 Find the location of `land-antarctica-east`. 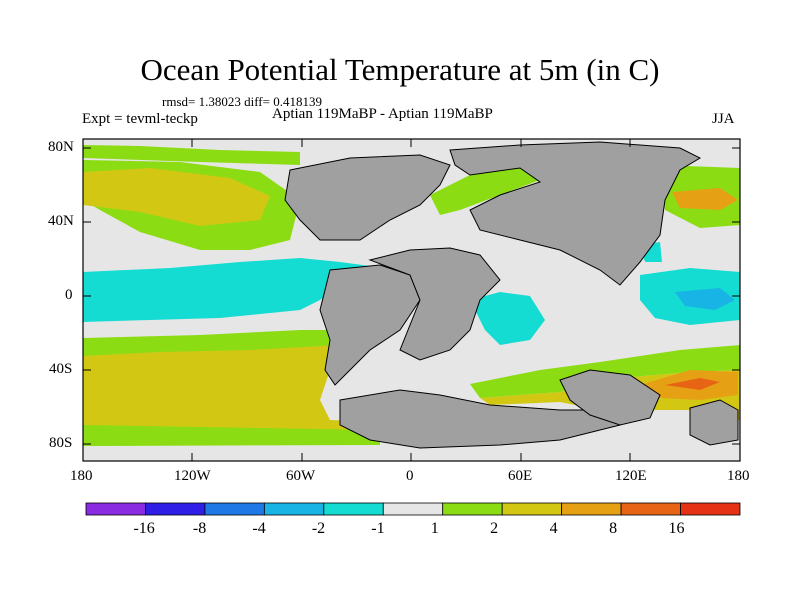

land-antarctica-east is located at coordinates (714, 422).